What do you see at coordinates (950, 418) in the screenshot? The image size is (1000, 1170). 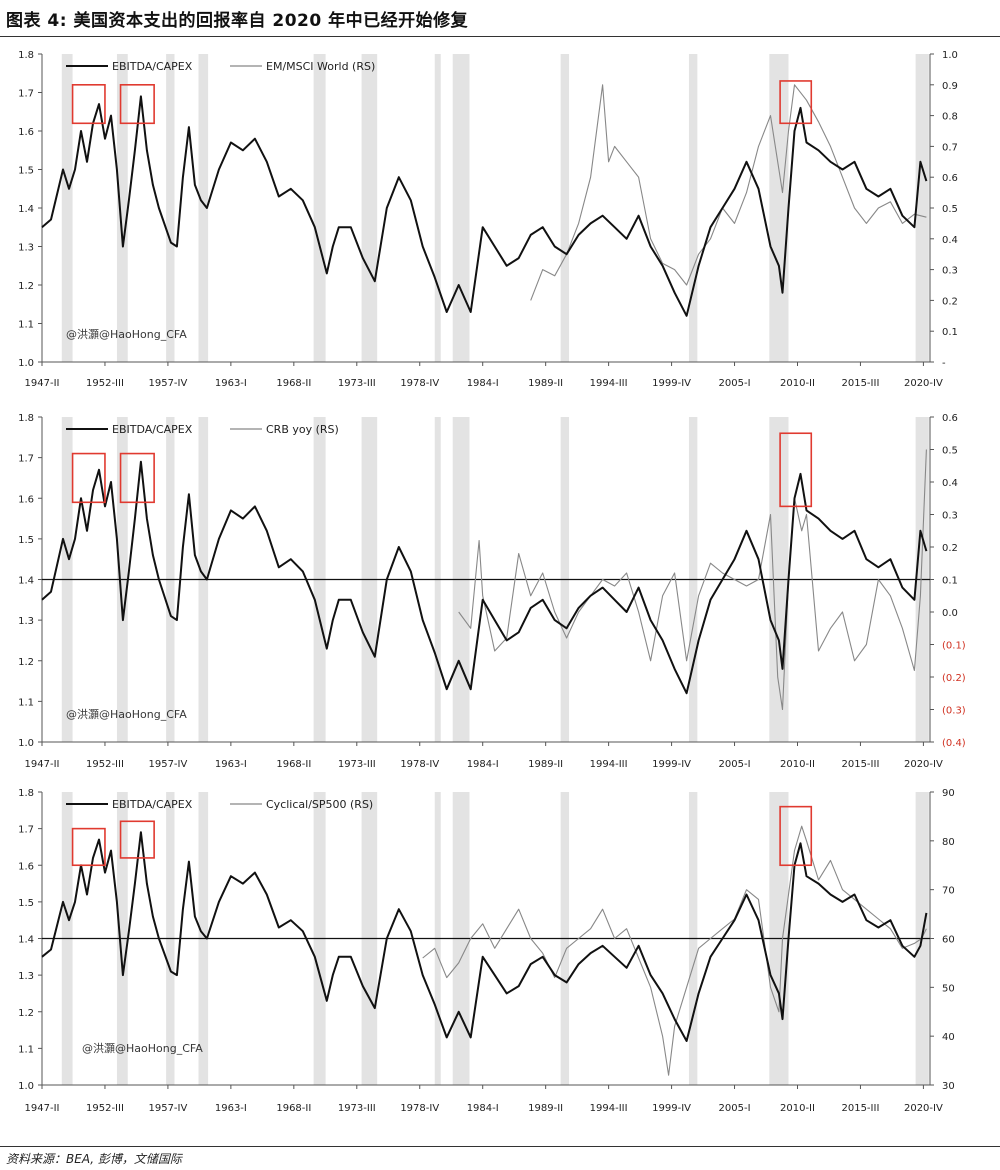 I see `y-right-tick-label: 0.6` at bounding box center [950, 418].